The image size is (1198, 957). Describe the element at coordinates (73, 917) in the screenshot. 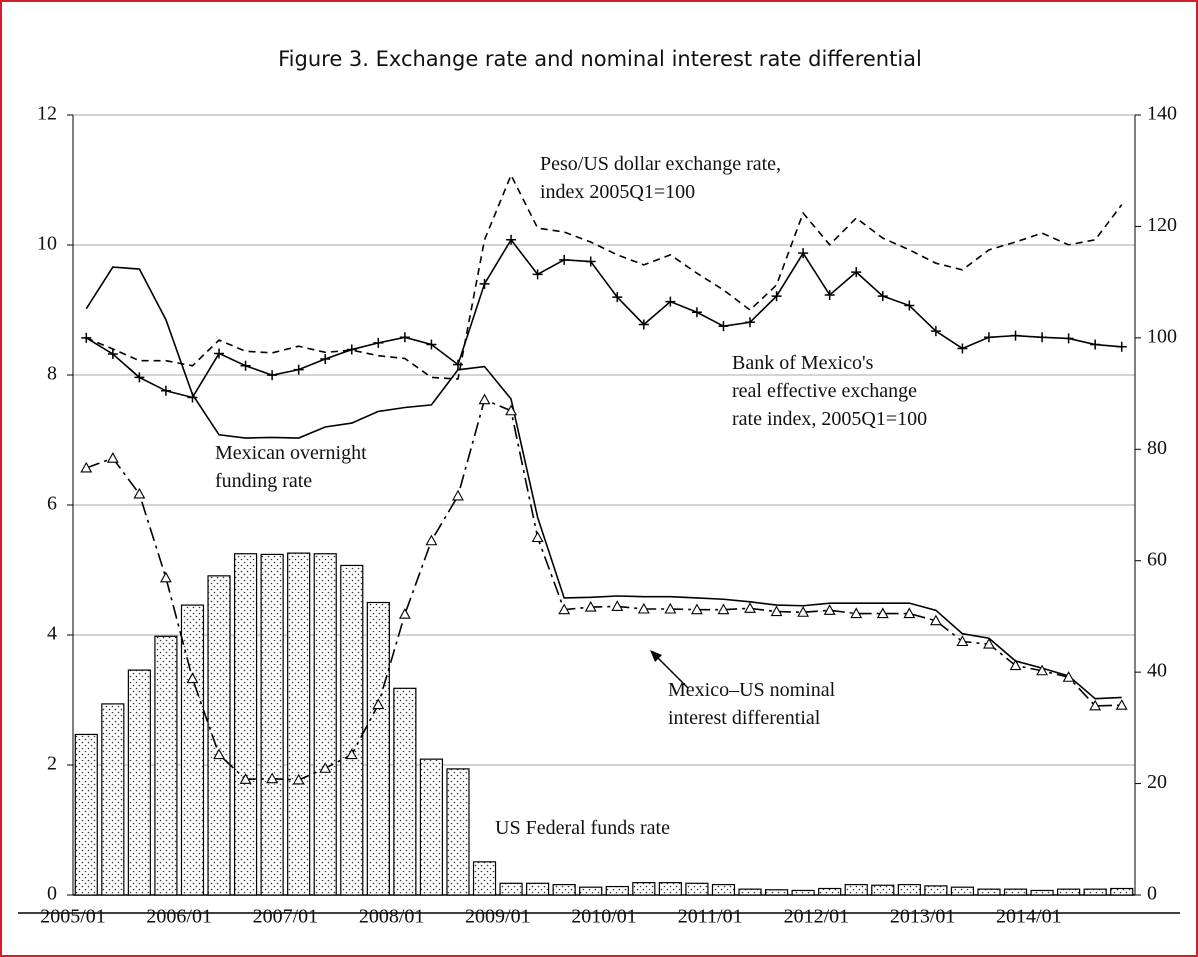

I see `x-tick-label: 2005/01` at that location.